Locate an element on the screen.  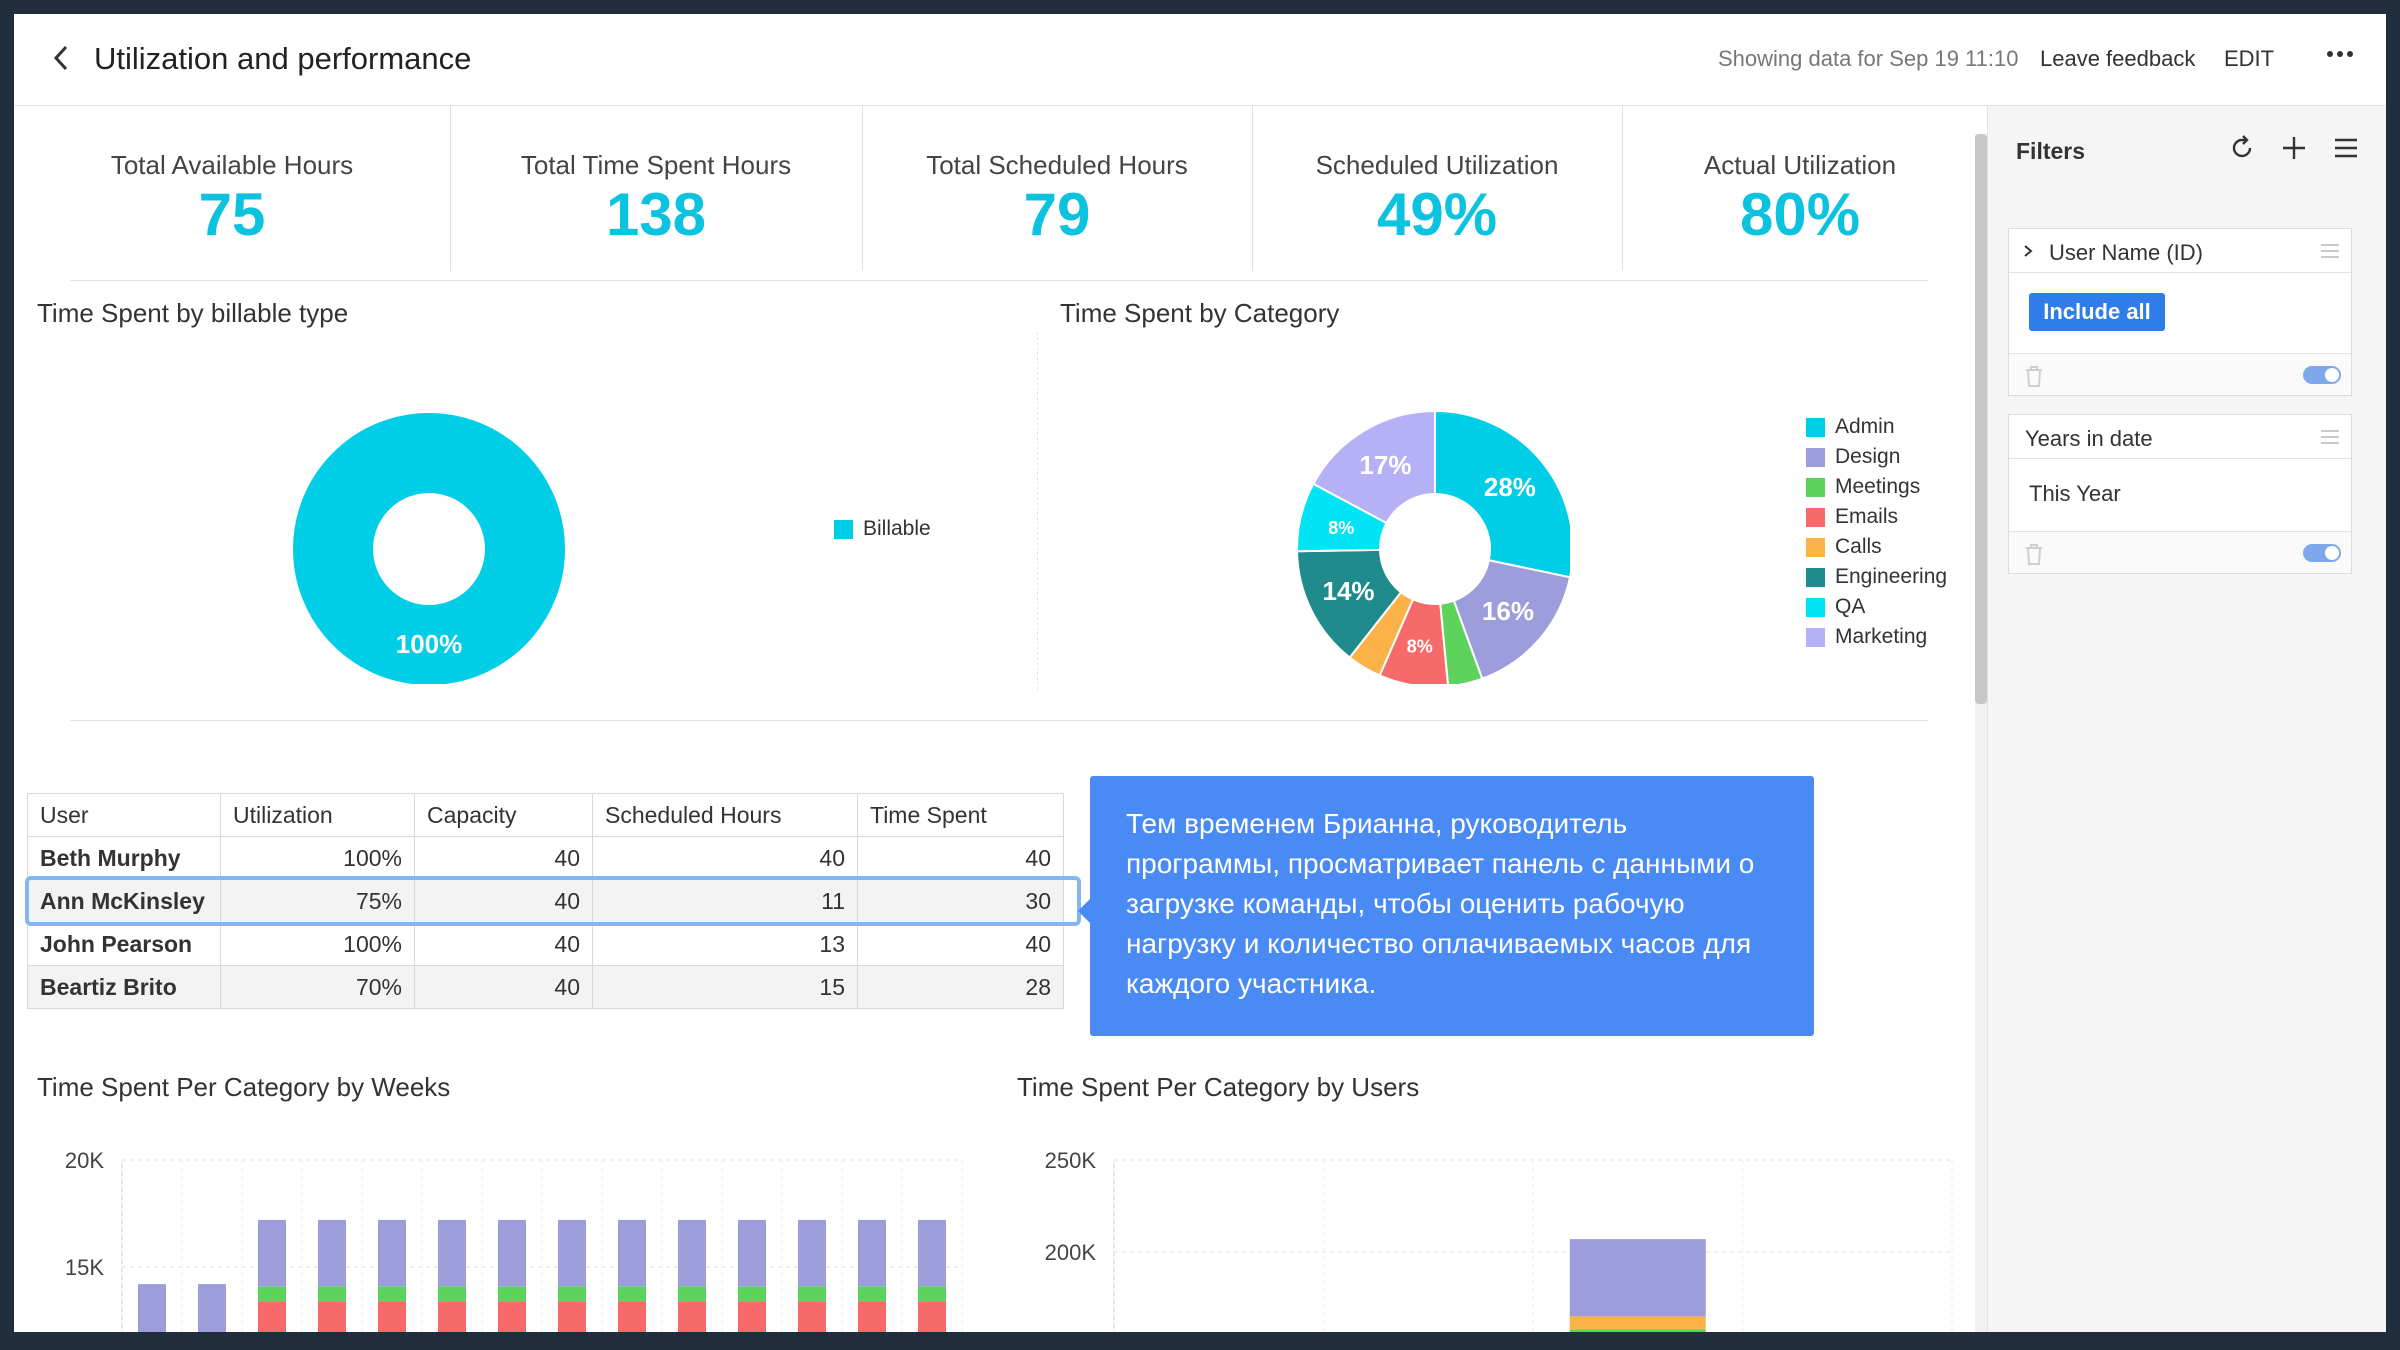
slice-design is located at coordinates (1511, 619).